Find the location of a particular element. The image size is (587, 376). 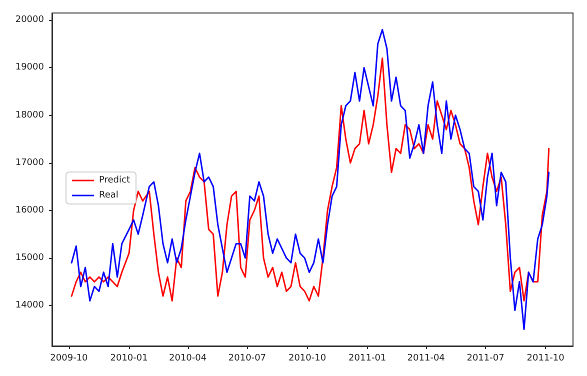

x-tick-label: 2011-10 is located at coordinates (545, 359).